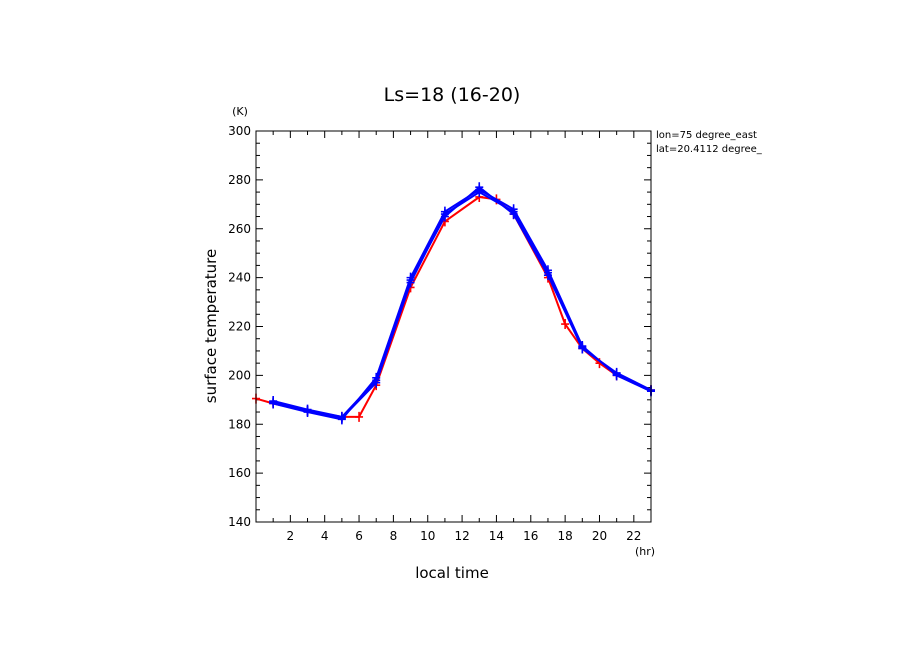 The height and width of the screenshot is (654, 904). What do you see at coordinates (240, 111) in the screenshot?
I see `y-unit-label: (K)` at bounding box center [240, 111].